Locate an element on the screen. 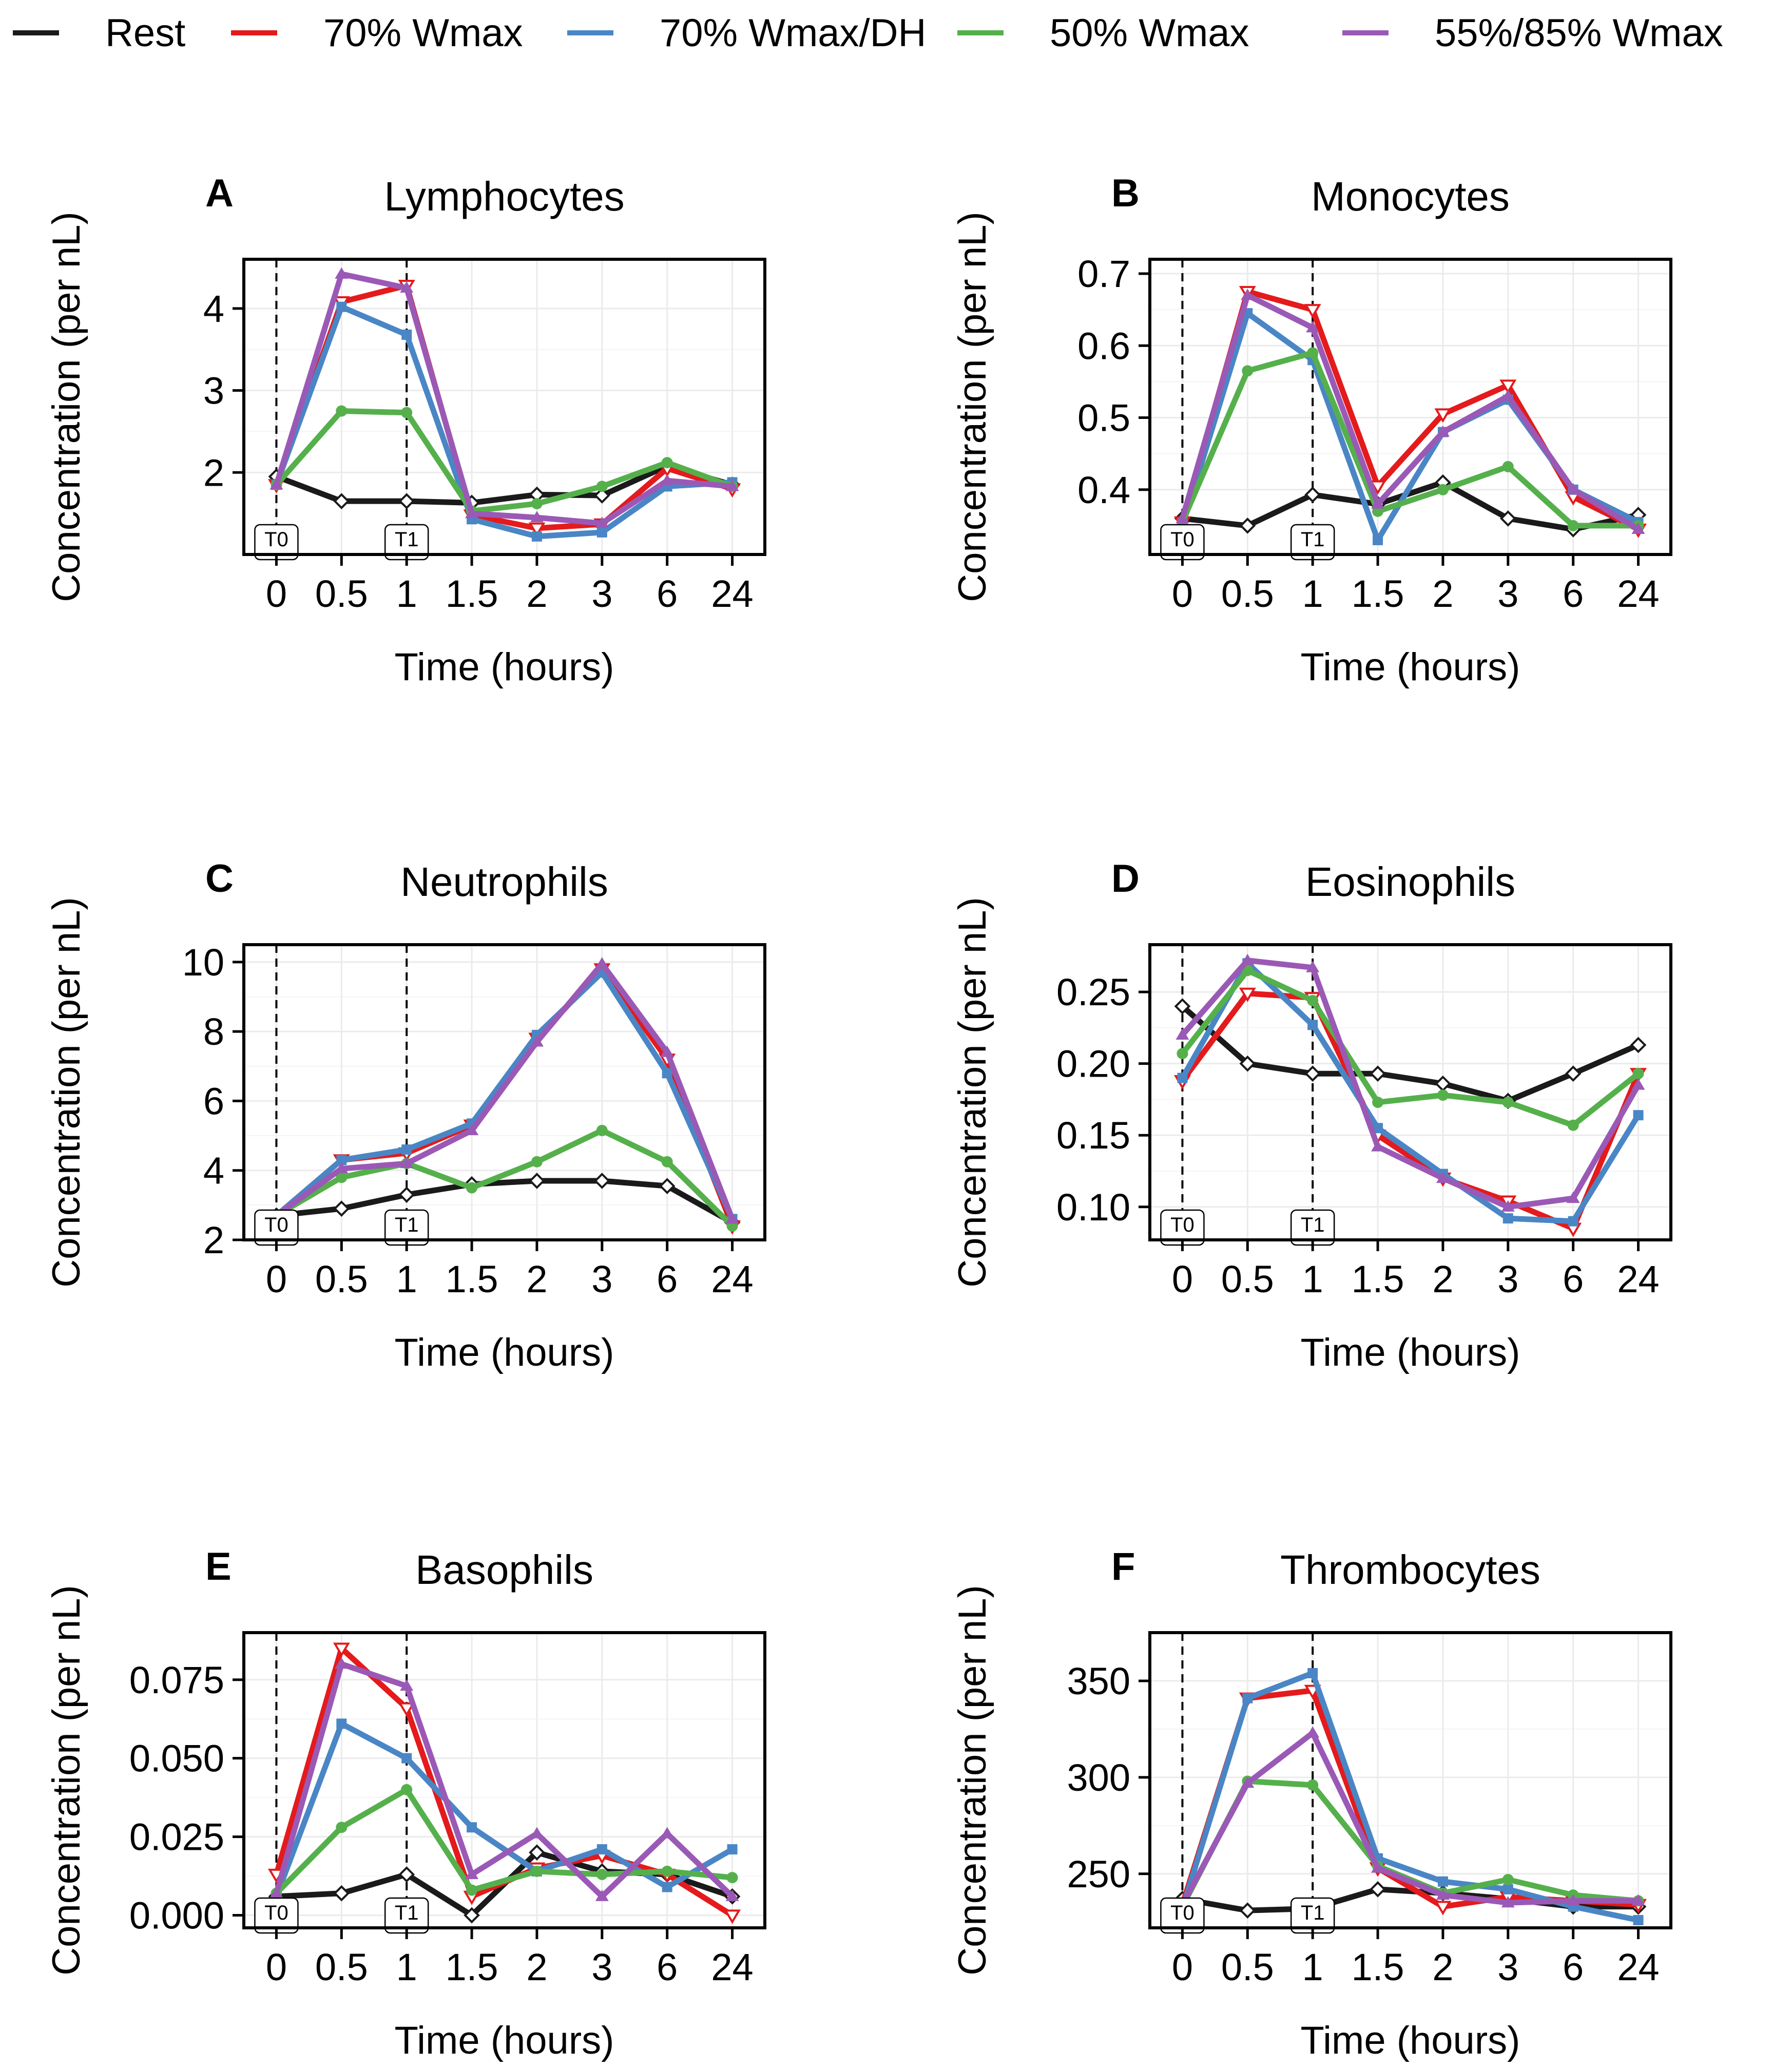  panel-title: Eosinophils is located at coordinates (1410, 882).